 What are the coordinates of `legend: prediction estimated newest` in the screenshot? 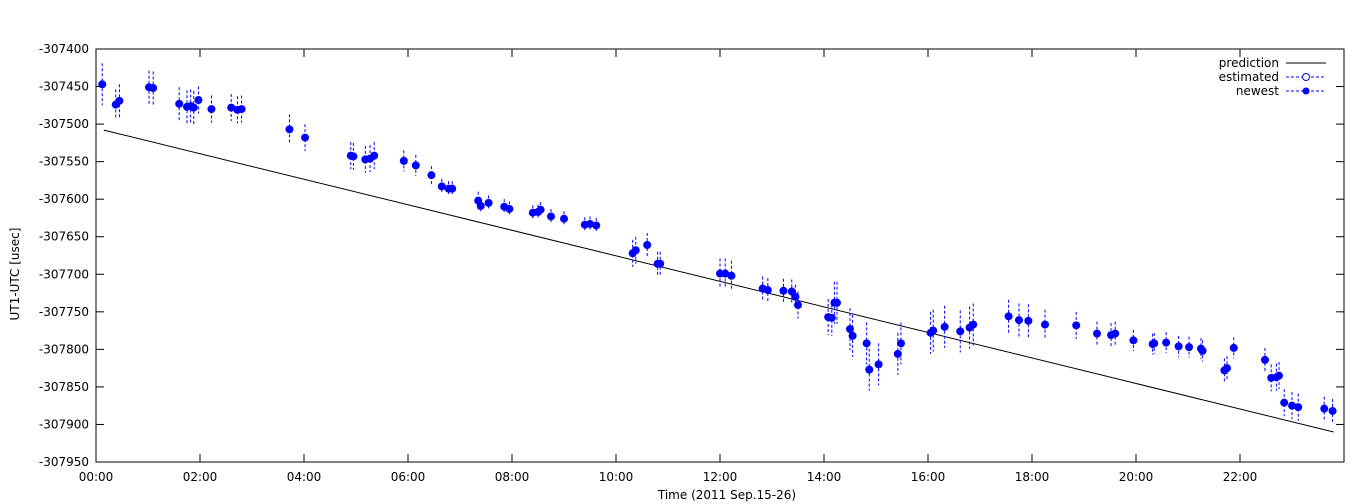 It's located at (1272, 77).